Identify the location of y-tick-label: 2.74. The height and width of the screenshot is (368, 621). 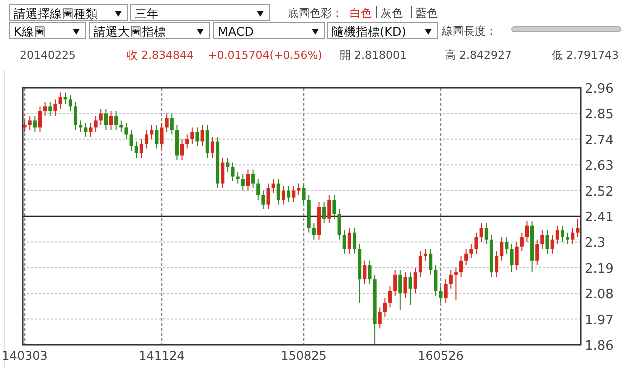
(599, 140).